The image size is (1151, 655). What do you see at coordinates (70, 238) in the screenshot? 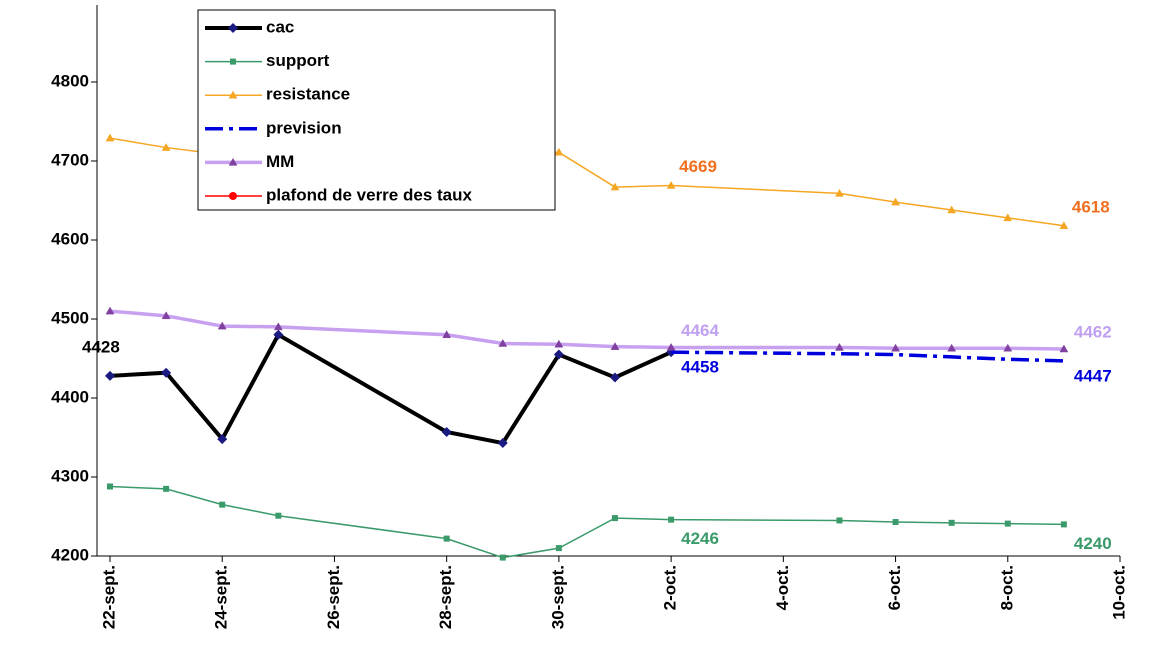
I see `y-tick-label: 4600` at bounding box center [70, 238].